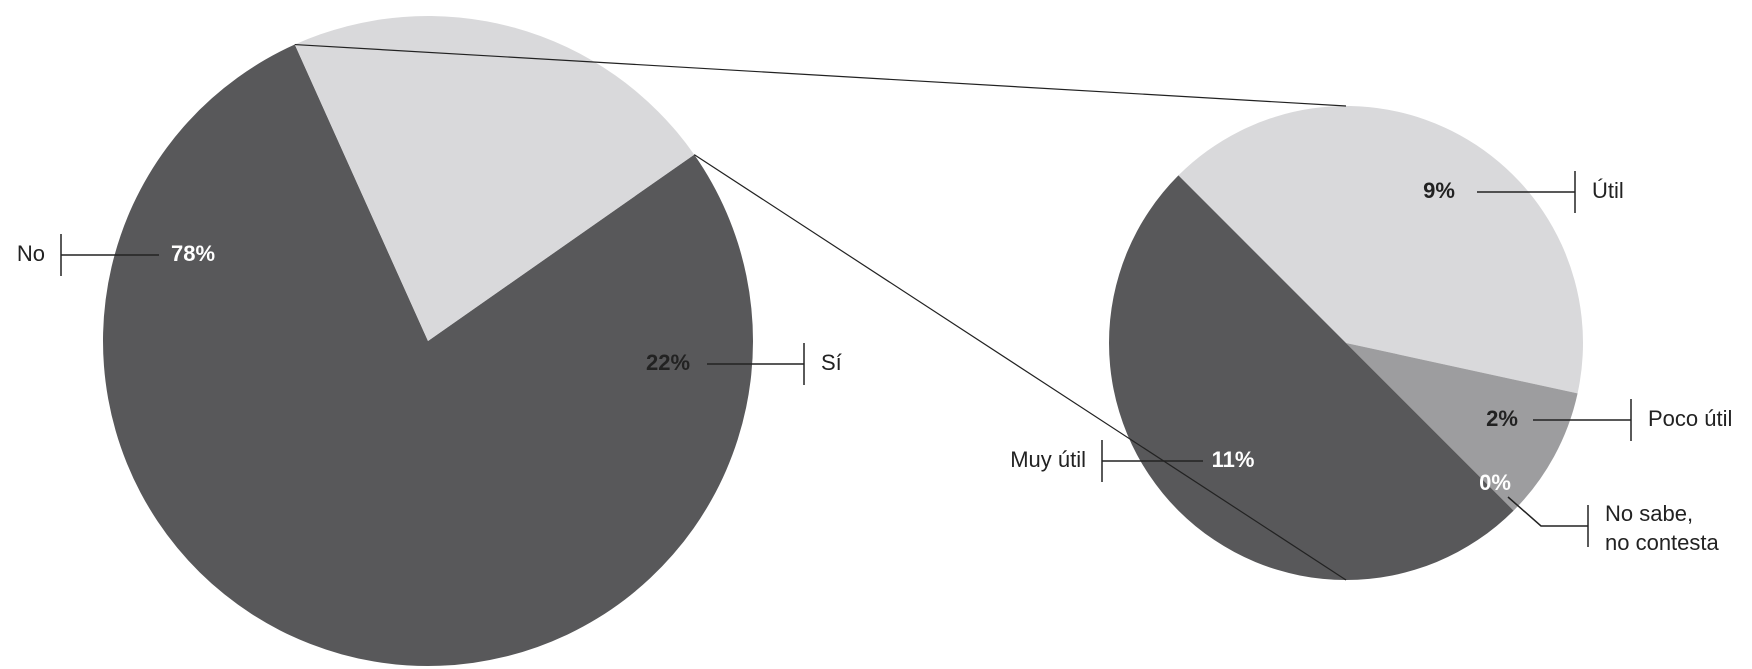 The width and height of the screenshot is (1752, 669). What do you see at coordinates (1547, 511) in the screenshot?
I see `leader-line` at bounding box center [1547, 511].